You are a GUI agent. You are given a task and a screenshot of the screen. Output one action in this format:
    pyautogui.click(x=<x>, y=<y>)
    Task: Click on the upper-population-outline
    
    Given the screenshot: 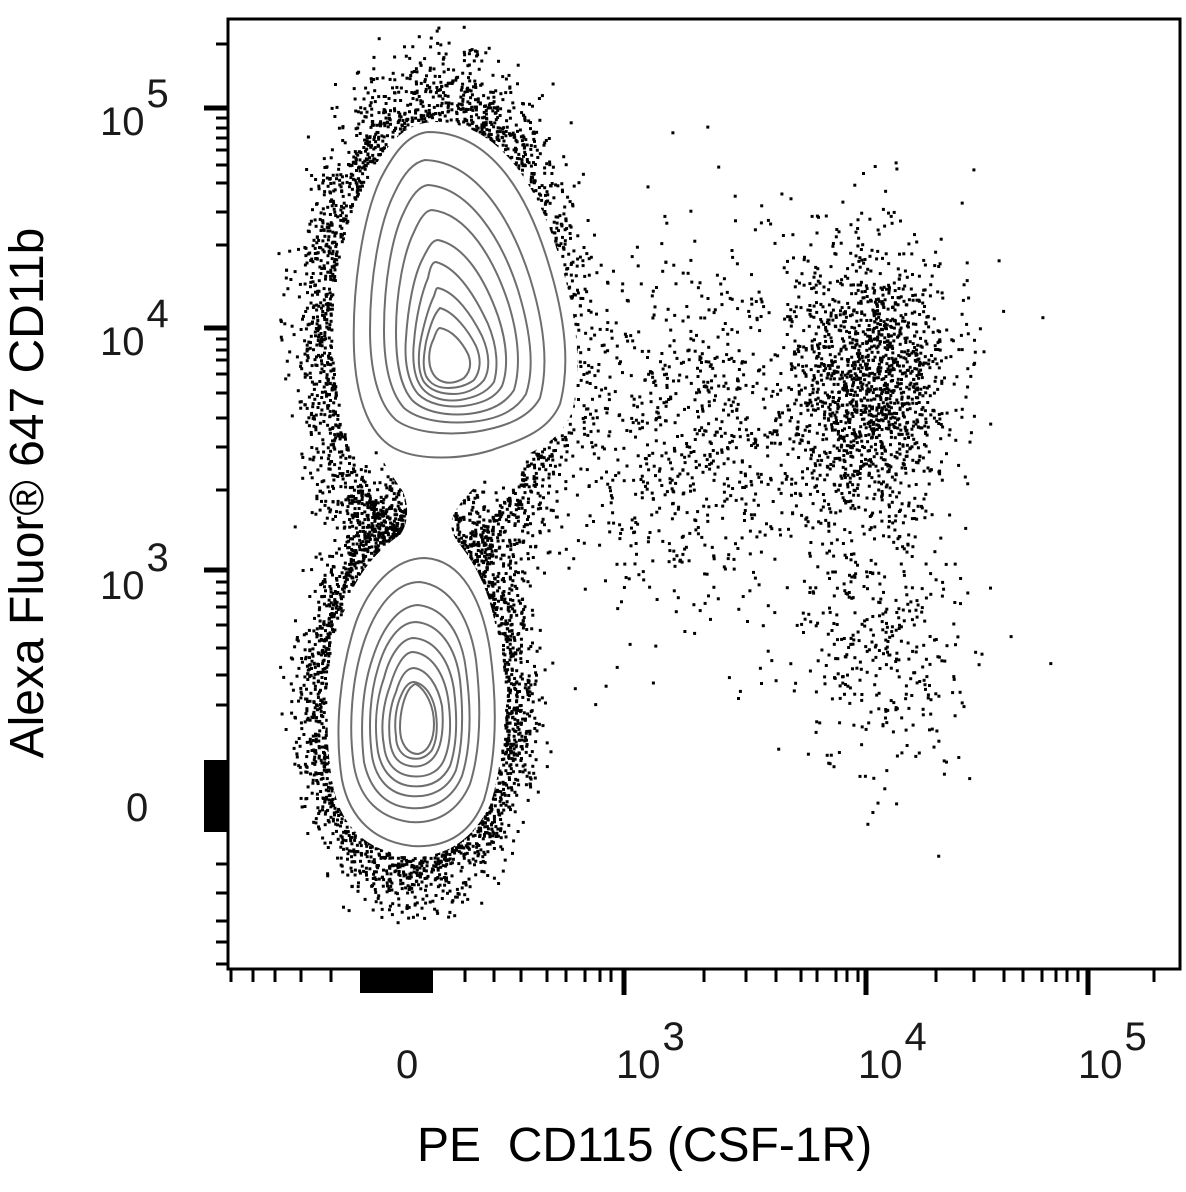 What is the action you would take?
    pyautogui.click(x=453, y=489)
    